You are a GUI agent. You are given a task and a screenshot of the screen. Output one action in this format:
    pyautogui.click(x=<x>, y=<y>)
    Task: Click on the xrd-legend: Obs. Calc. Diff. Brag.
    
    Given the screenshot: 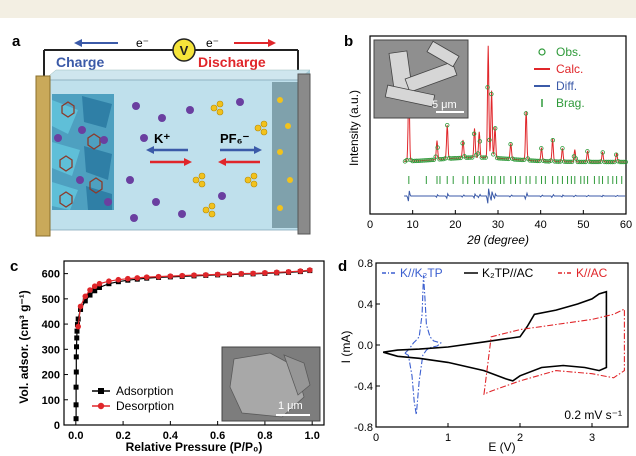 What is the action you would take?
    pyautogui.click(x=559, y=77)
    